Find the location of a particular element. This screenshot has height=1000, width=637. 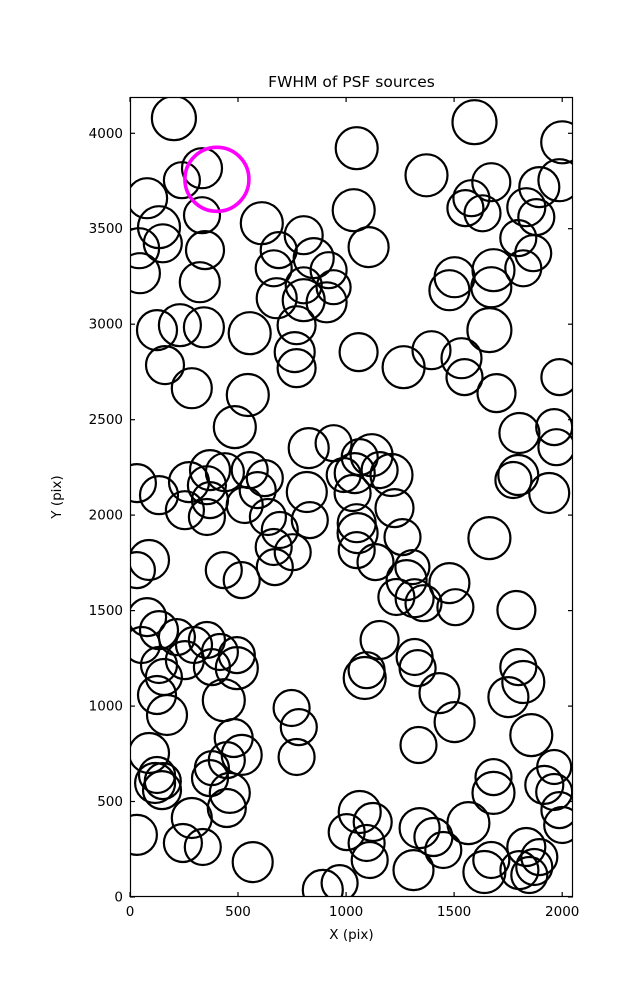

y-tick-label: 3500 is located at coordinates (106, 229).